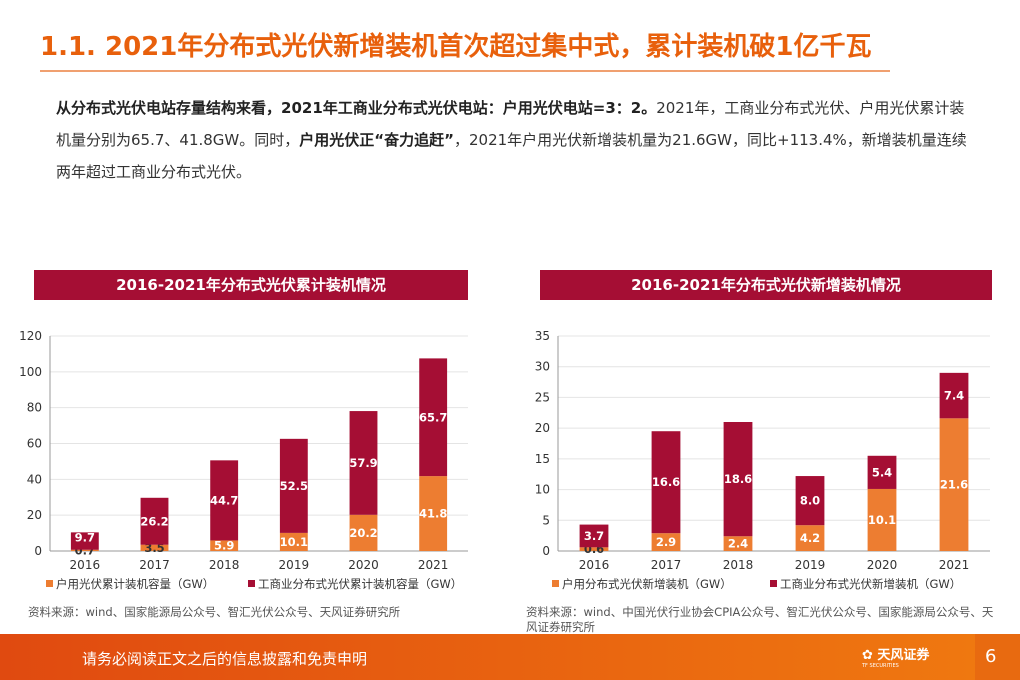 The height and width of the screenshot is (680, 1020). I want to click on y-tick-label: 15, so click(542, 459).